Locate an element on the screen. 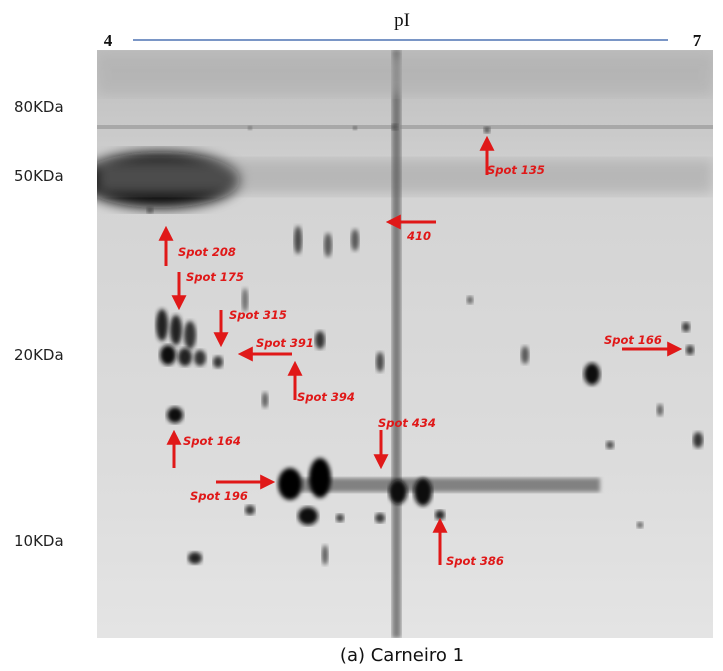 This screenshot has height=671, width=723. caption: (a) Carneiro 1 is located at coordinates (402, 655).